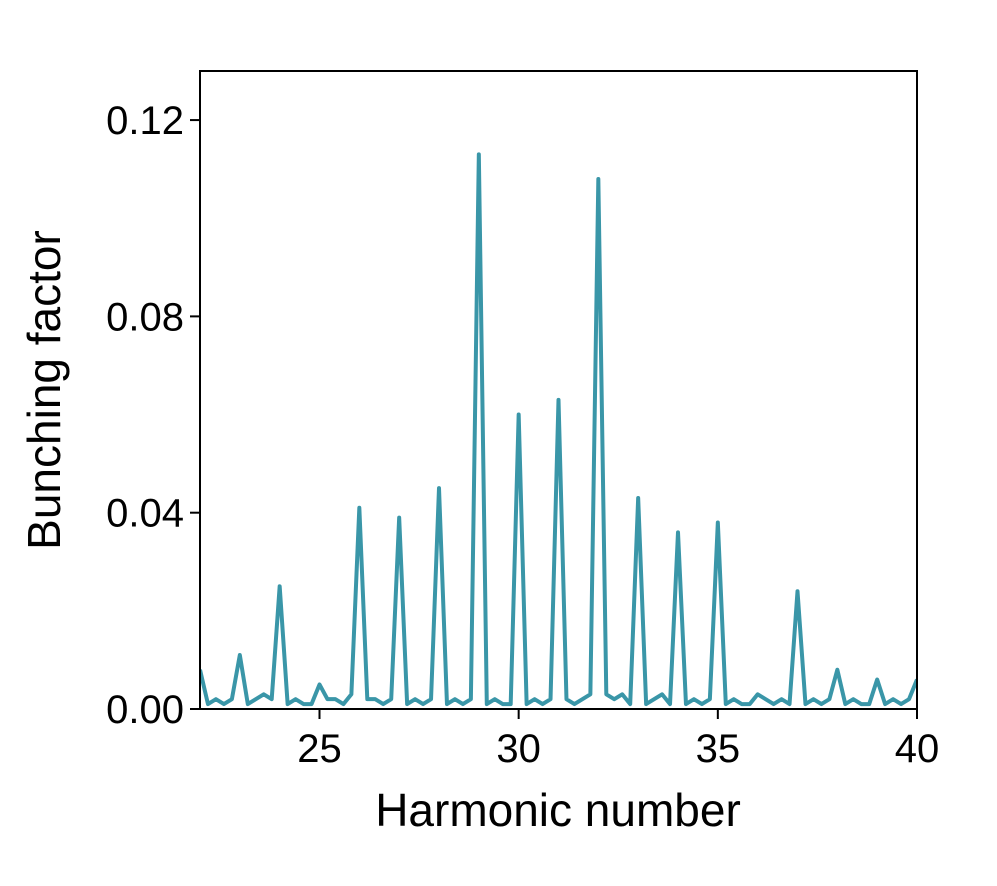 The height and width of the screenshot is (886, 997). What do you see at coordinates (917, 749) in the screenshot?
I see `x-tick-label: 40` at bounding box center [917, 749].